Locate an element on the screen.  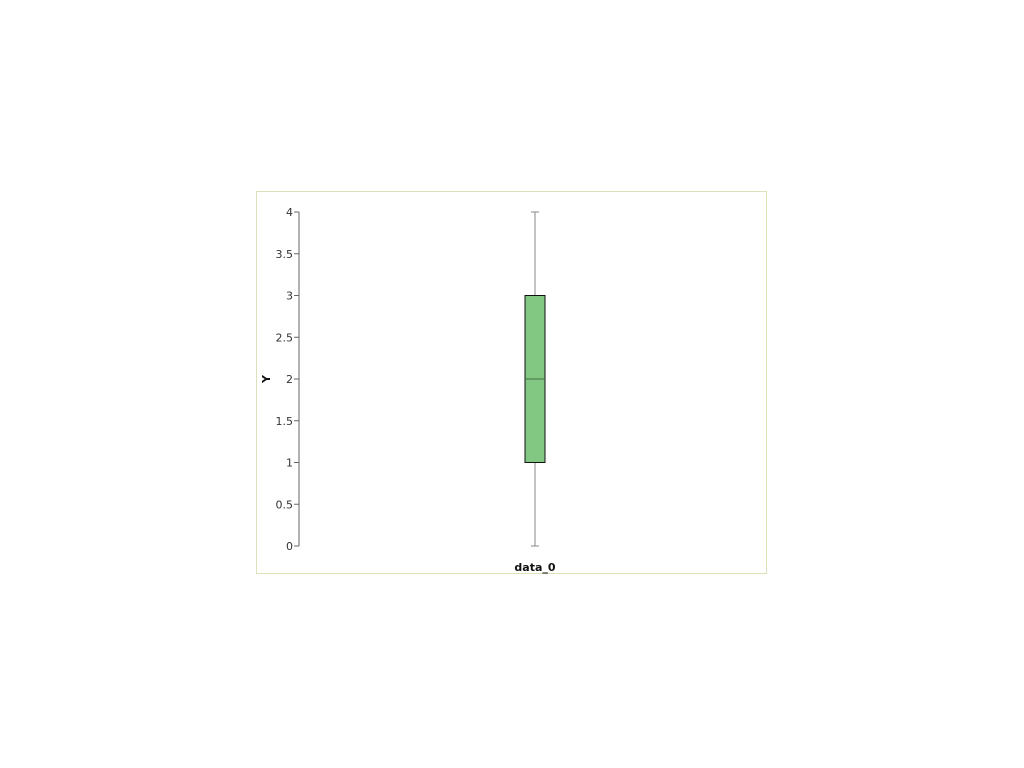
y-axis-title: Y is located at coordinates (266, 379).